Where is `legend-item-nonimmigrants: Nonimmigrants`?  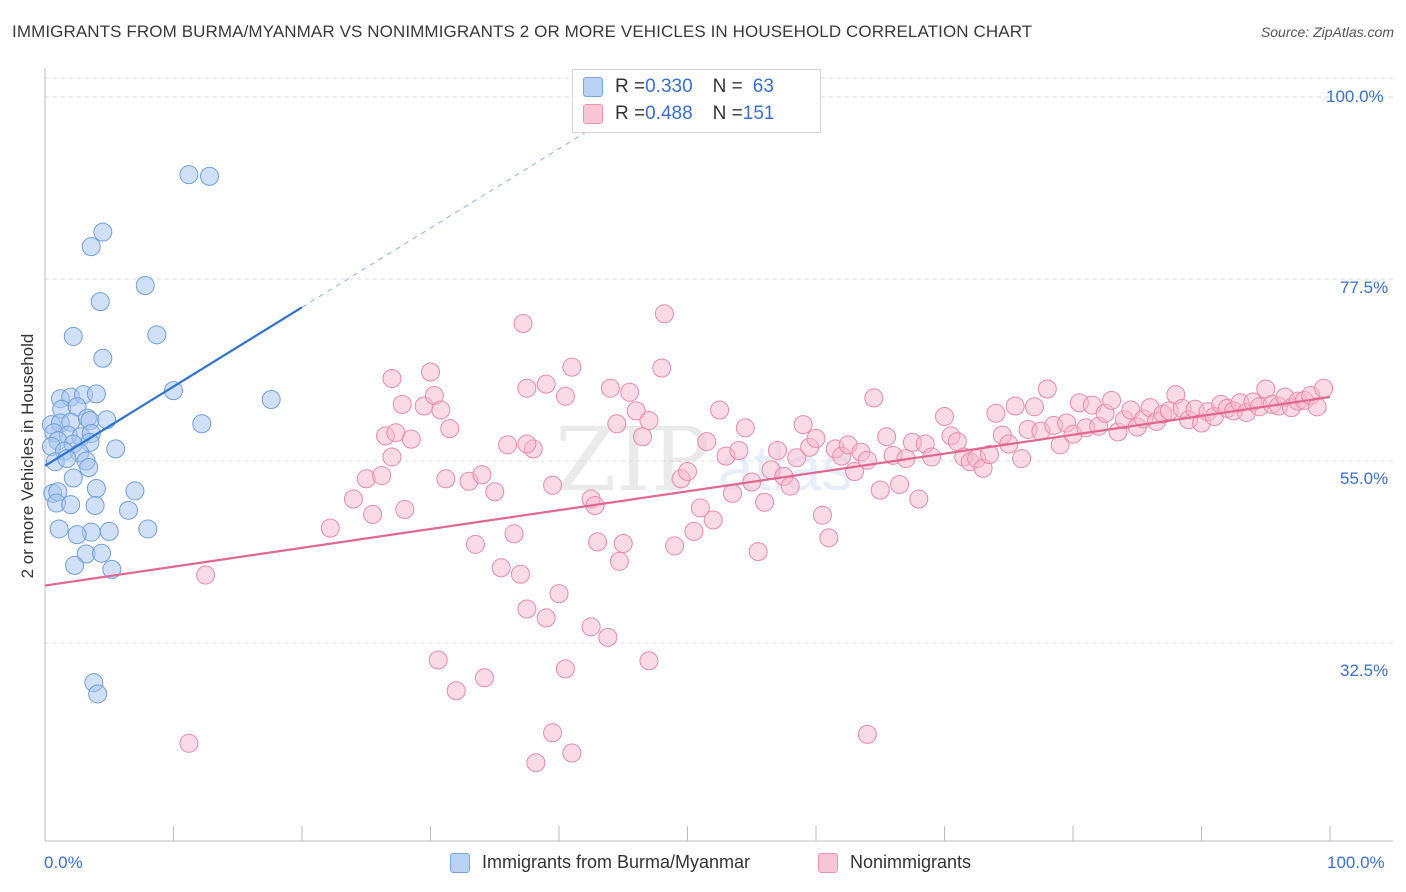
legend-item-nonimmigrants: Nonimmigrants is located at coordinates (894, 862).